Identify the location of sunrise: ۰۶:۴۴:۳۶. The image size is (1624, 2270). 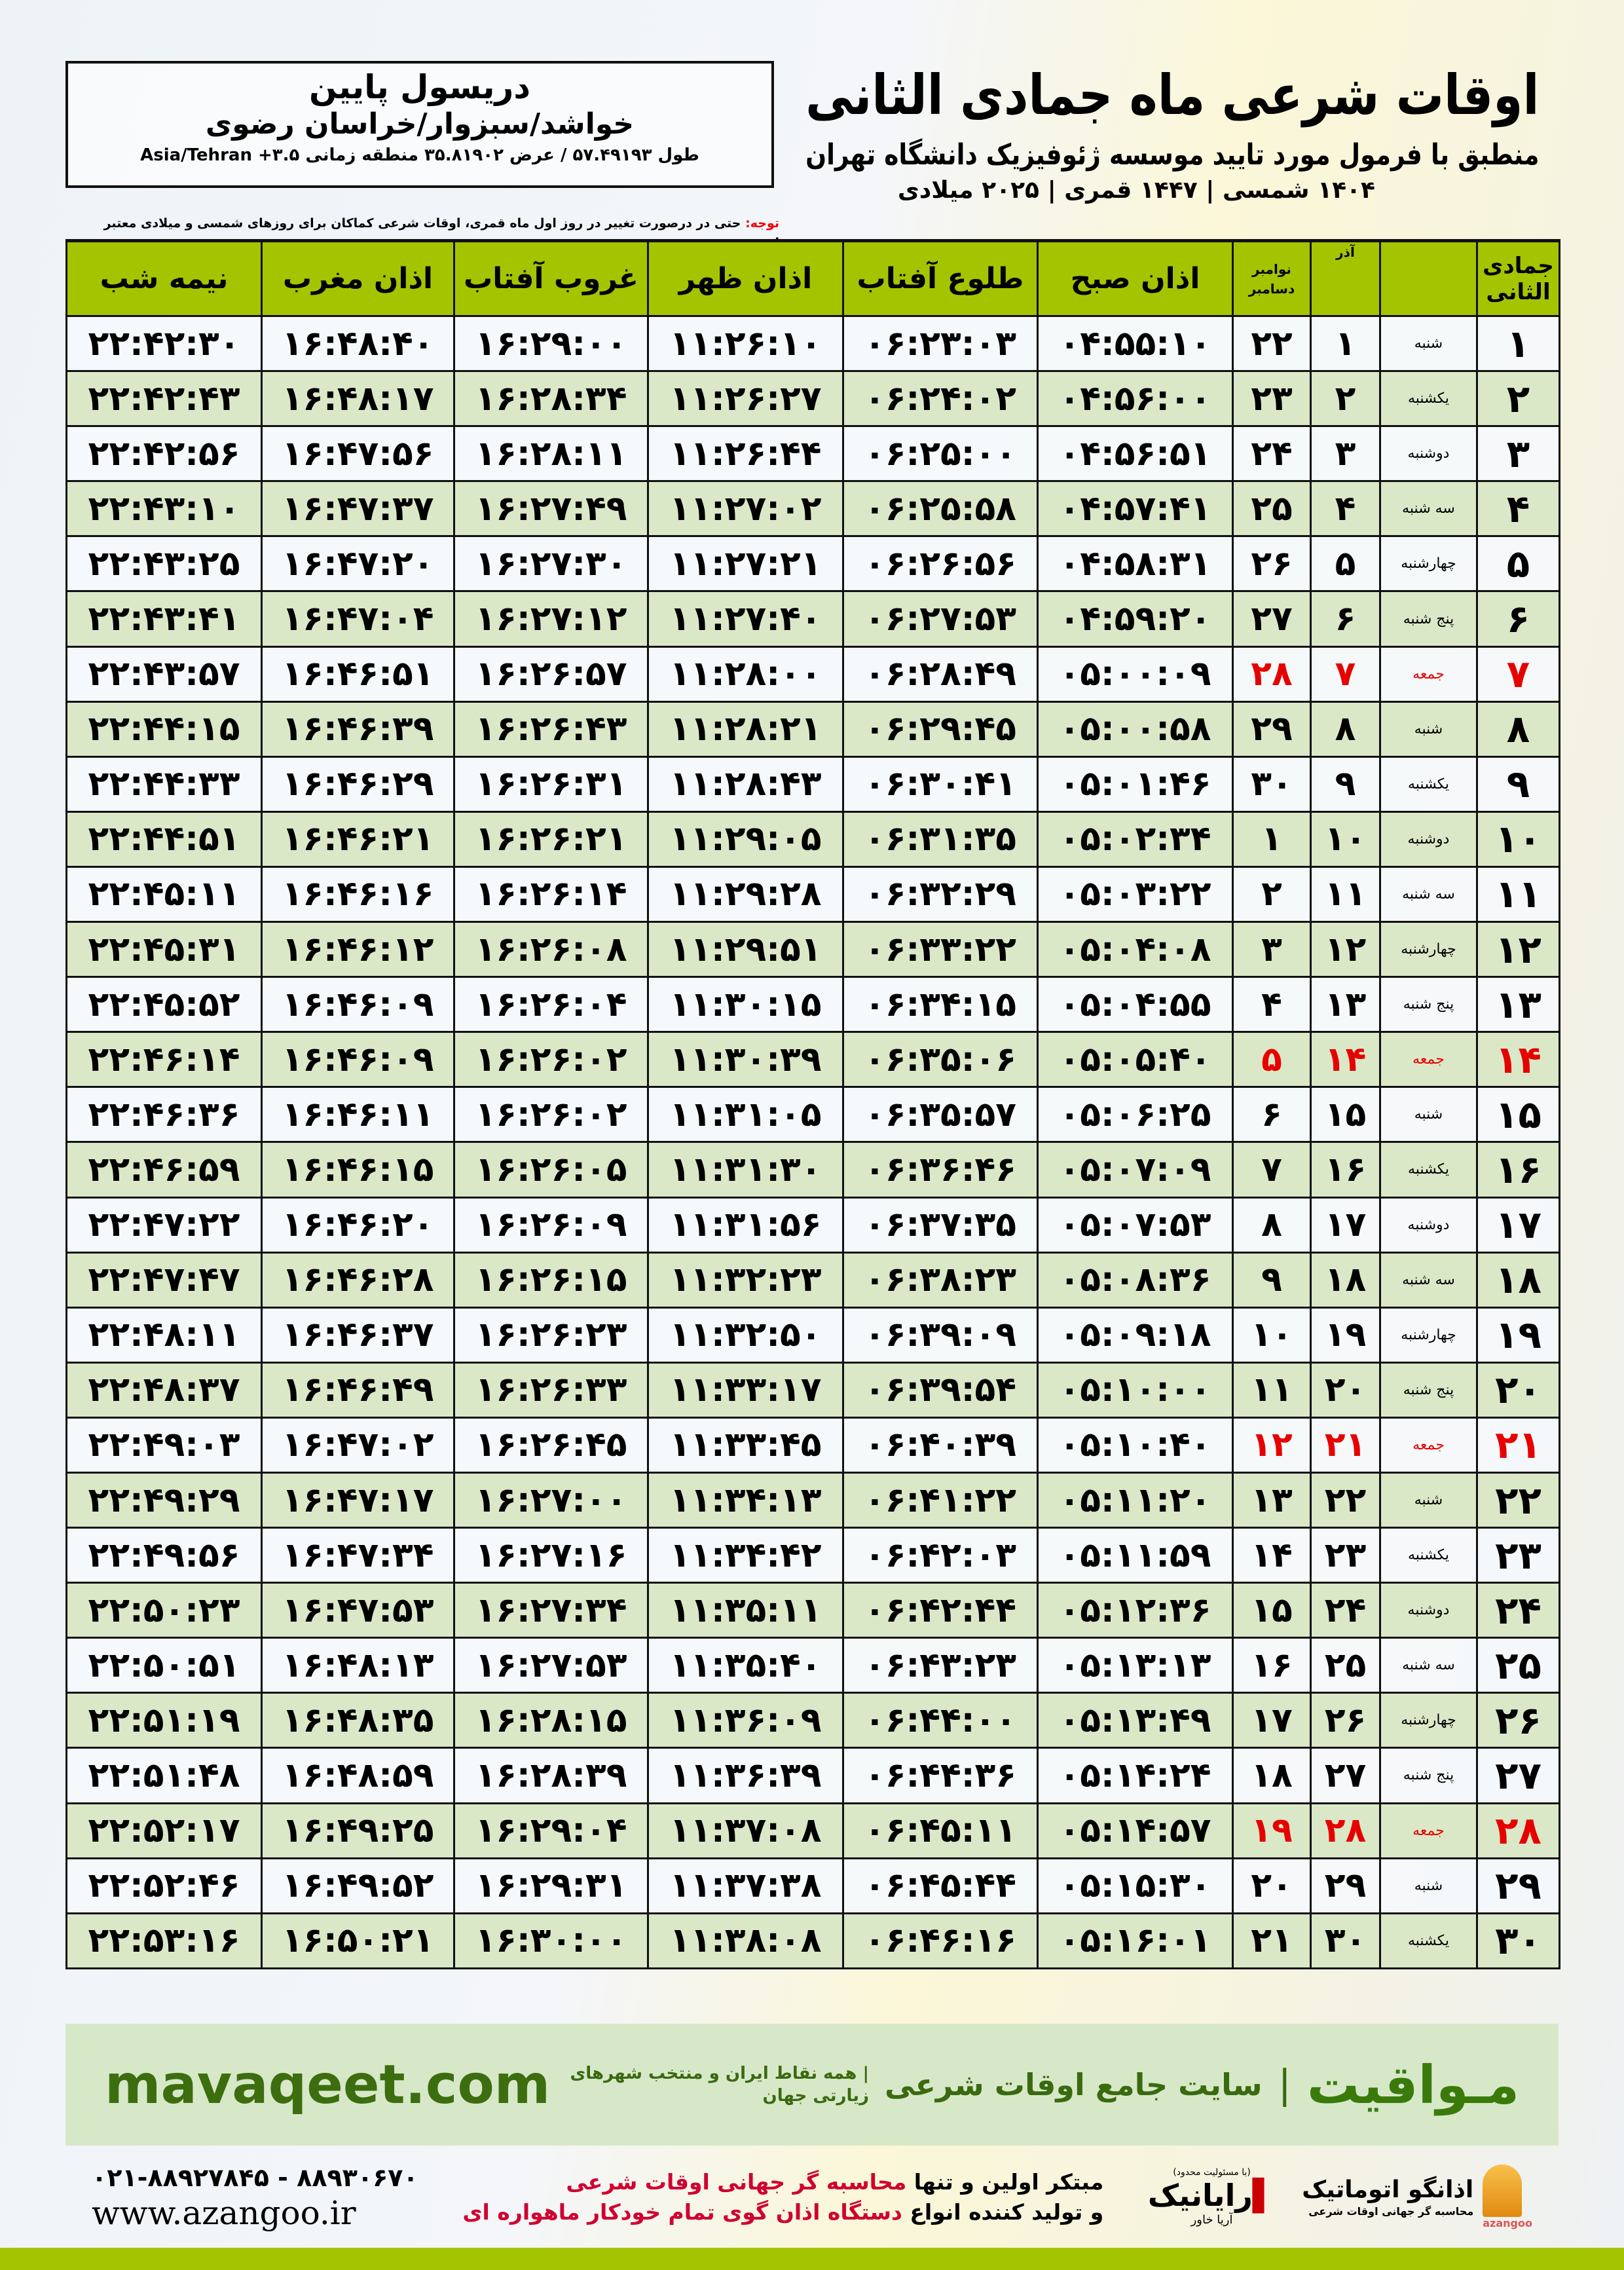
(940, 1775).